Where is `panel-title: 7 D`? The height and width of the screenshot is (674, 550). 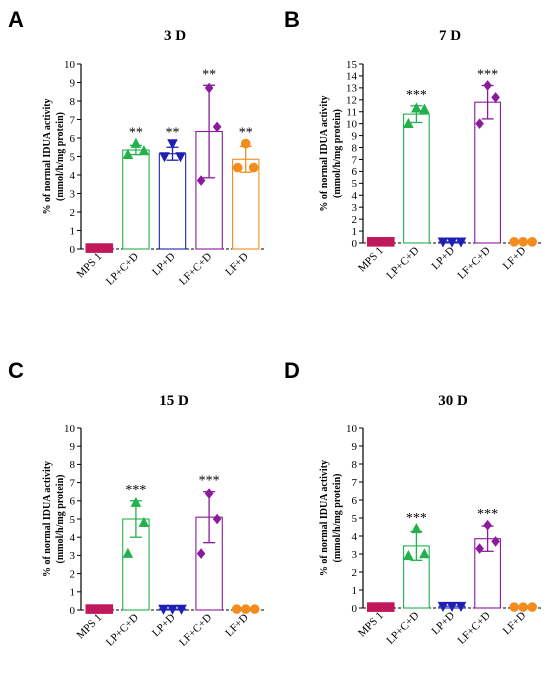 panel-title: 7 D is located at coordinates (450, 36).